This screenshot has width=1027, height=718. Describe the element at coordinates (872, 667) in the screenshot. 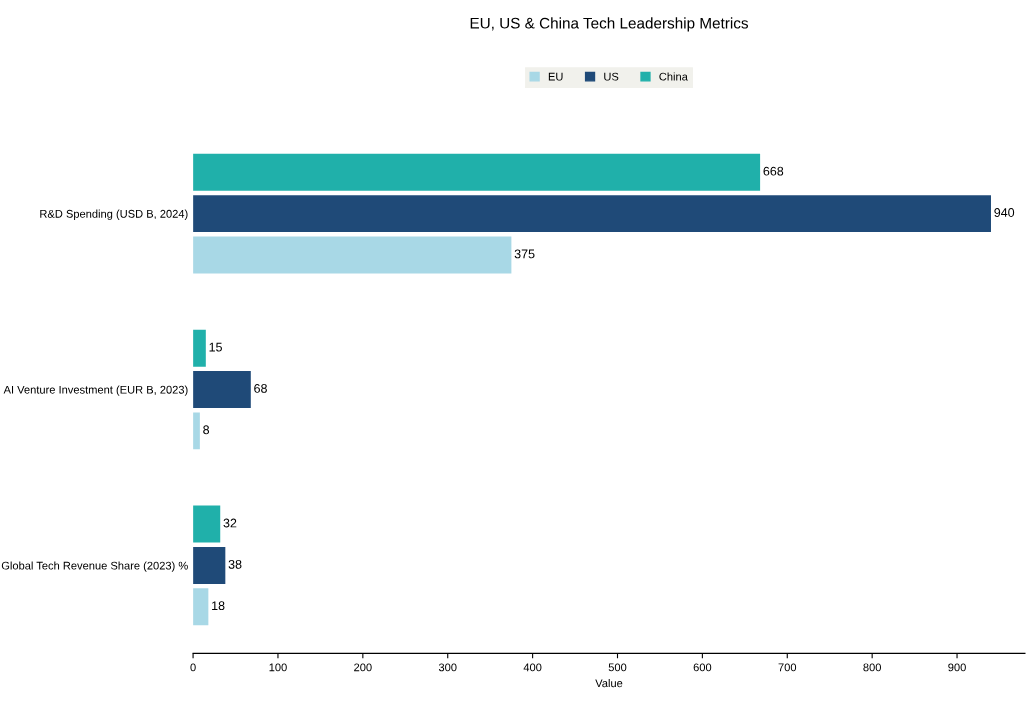

I see `x-tick-label: 800` at that location.